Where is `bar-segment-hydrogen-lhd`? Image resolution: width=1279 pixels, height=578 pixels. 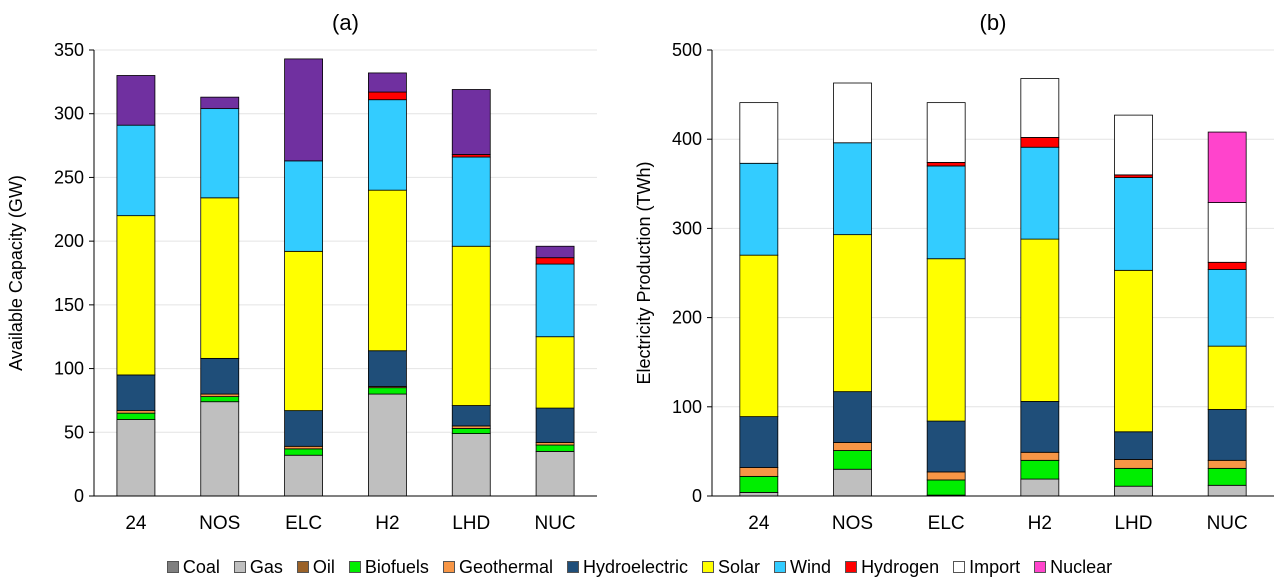
bar-segment-hydrogen-lhd is located at coordinates (1133, 176).